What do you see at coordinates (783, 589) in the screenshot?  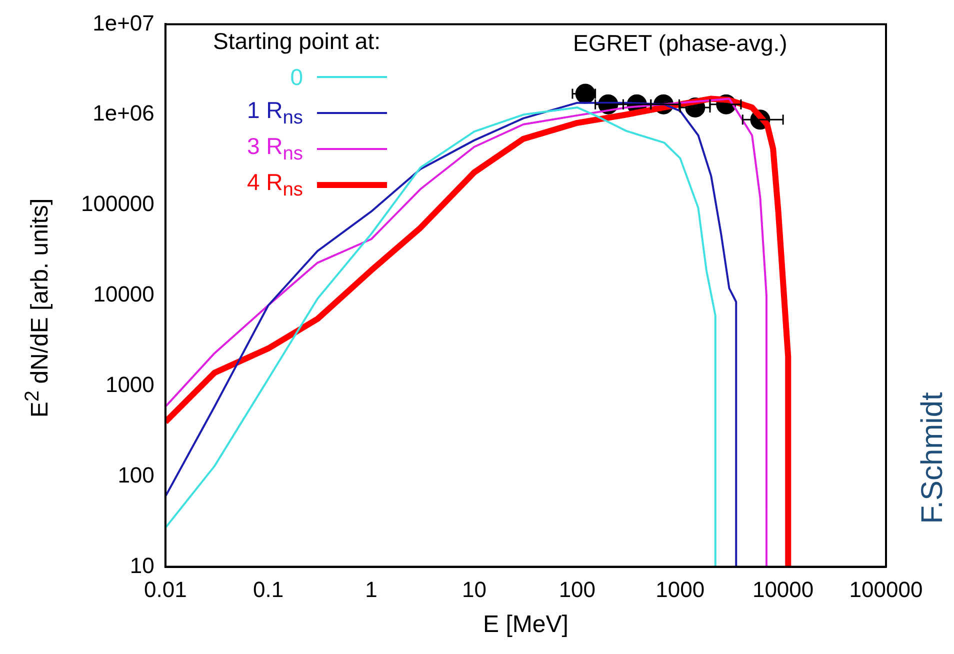 I see `x-tick-label: 10000` at bounding box center [783, 589].